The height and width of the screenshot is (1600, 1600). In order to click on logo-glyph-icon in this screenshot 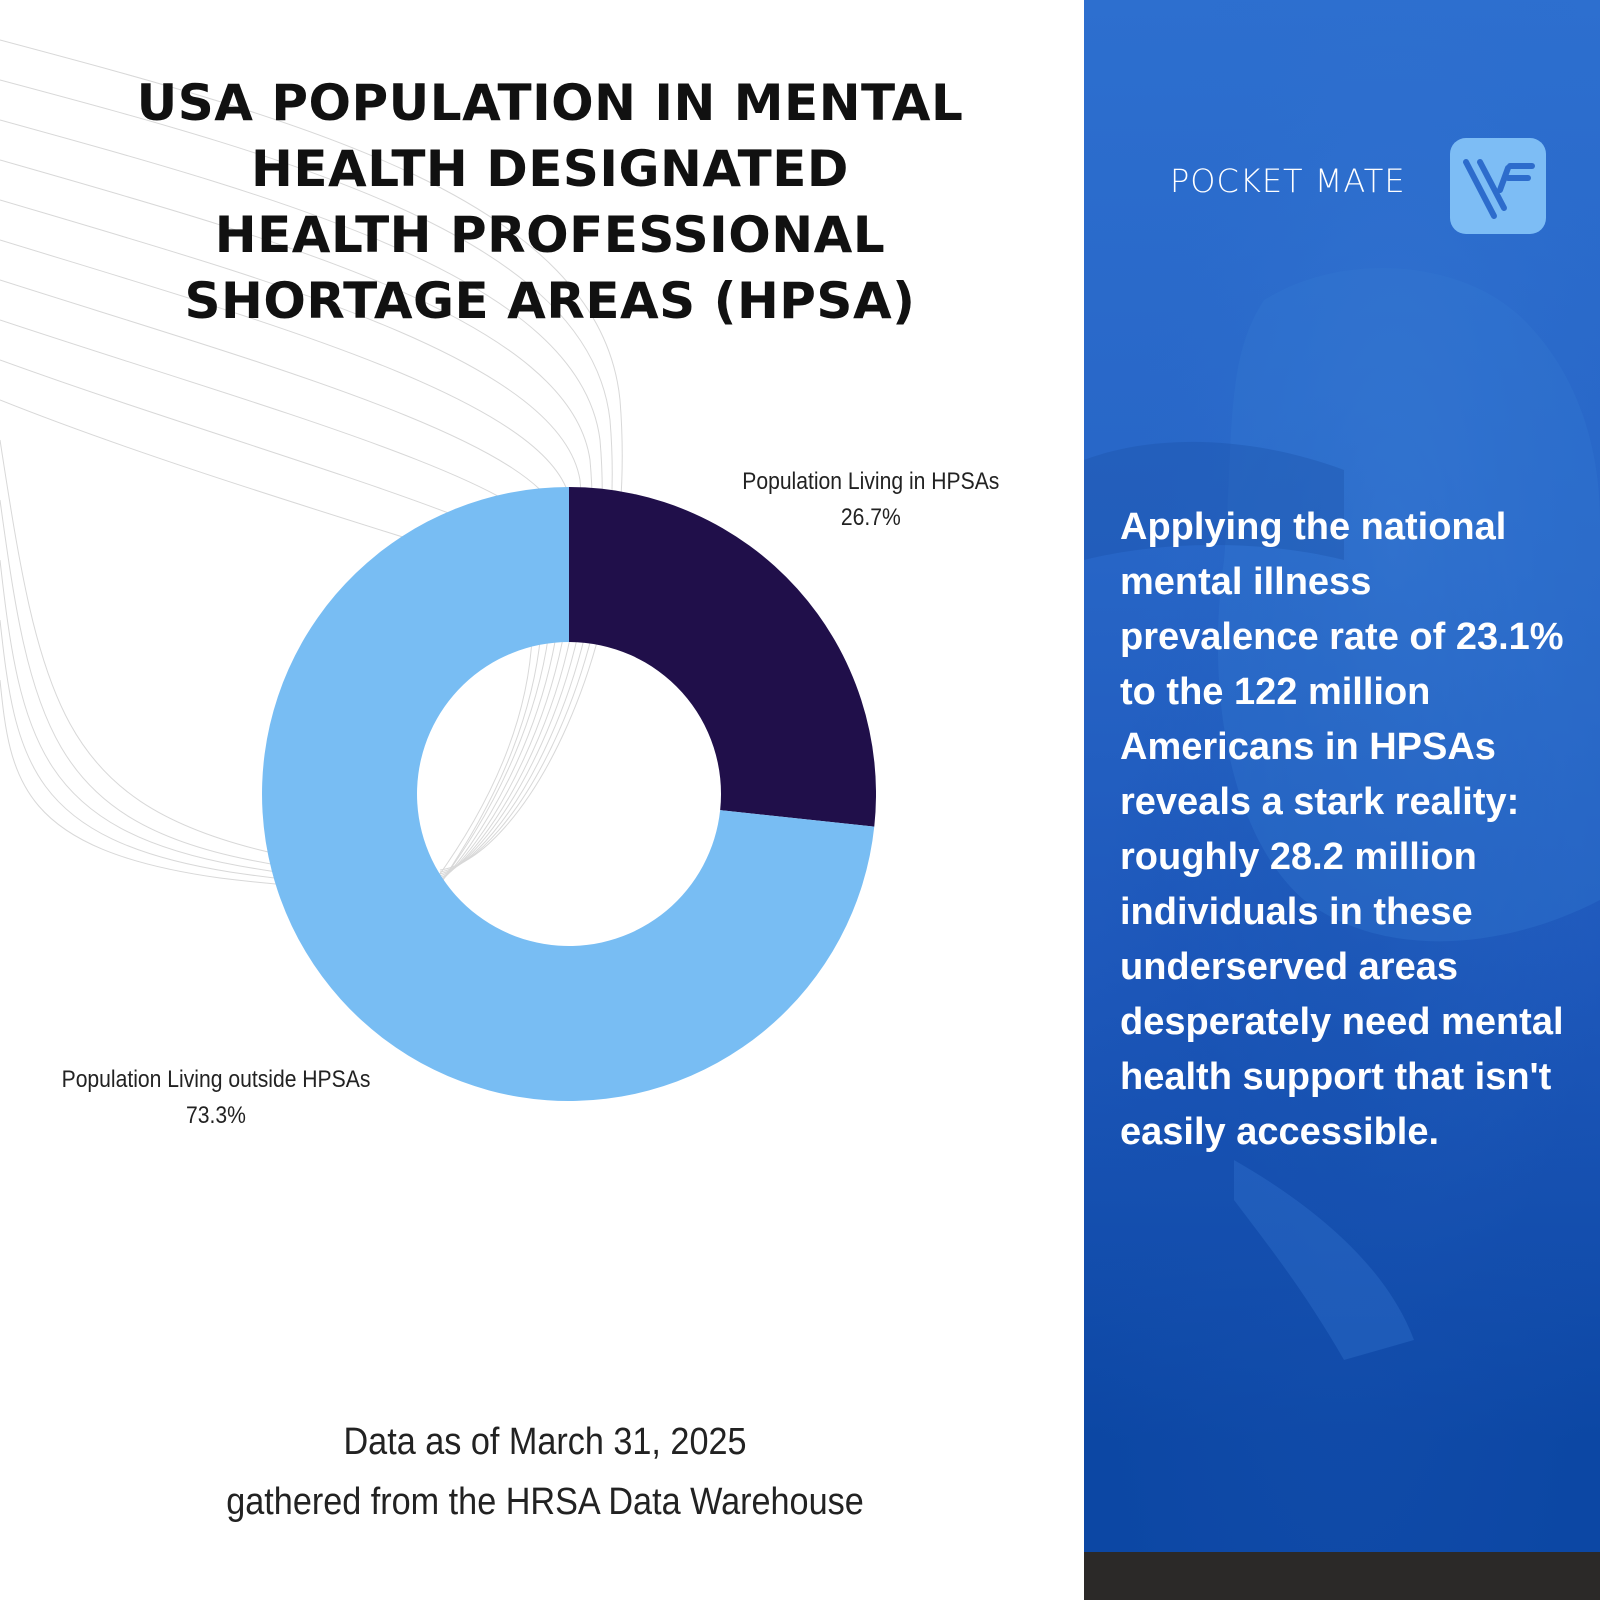, I will do `click(1499, 189)`.